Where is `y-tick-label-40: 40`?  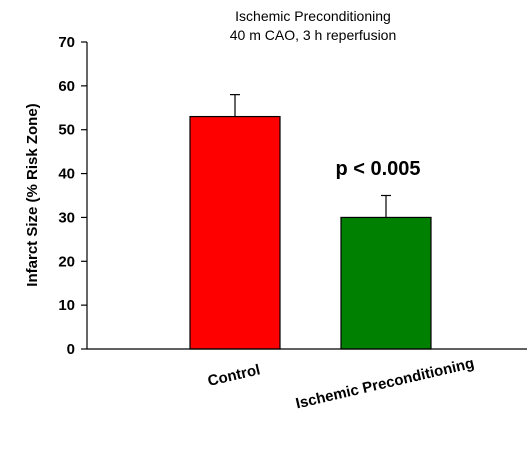
y-tick-label-40: 40 is located at coordinates (66, 174).